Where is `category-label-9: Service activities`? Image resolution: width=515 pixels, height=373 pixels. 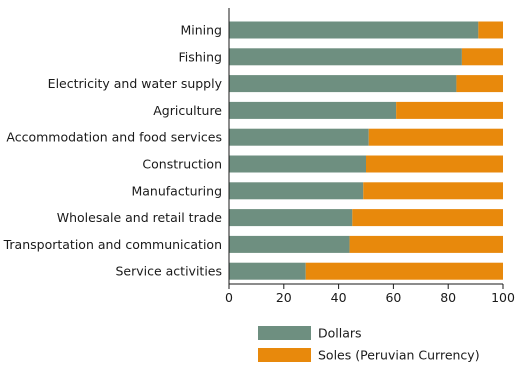 category-label-9: Service activities is located at coordinates (168, 271).